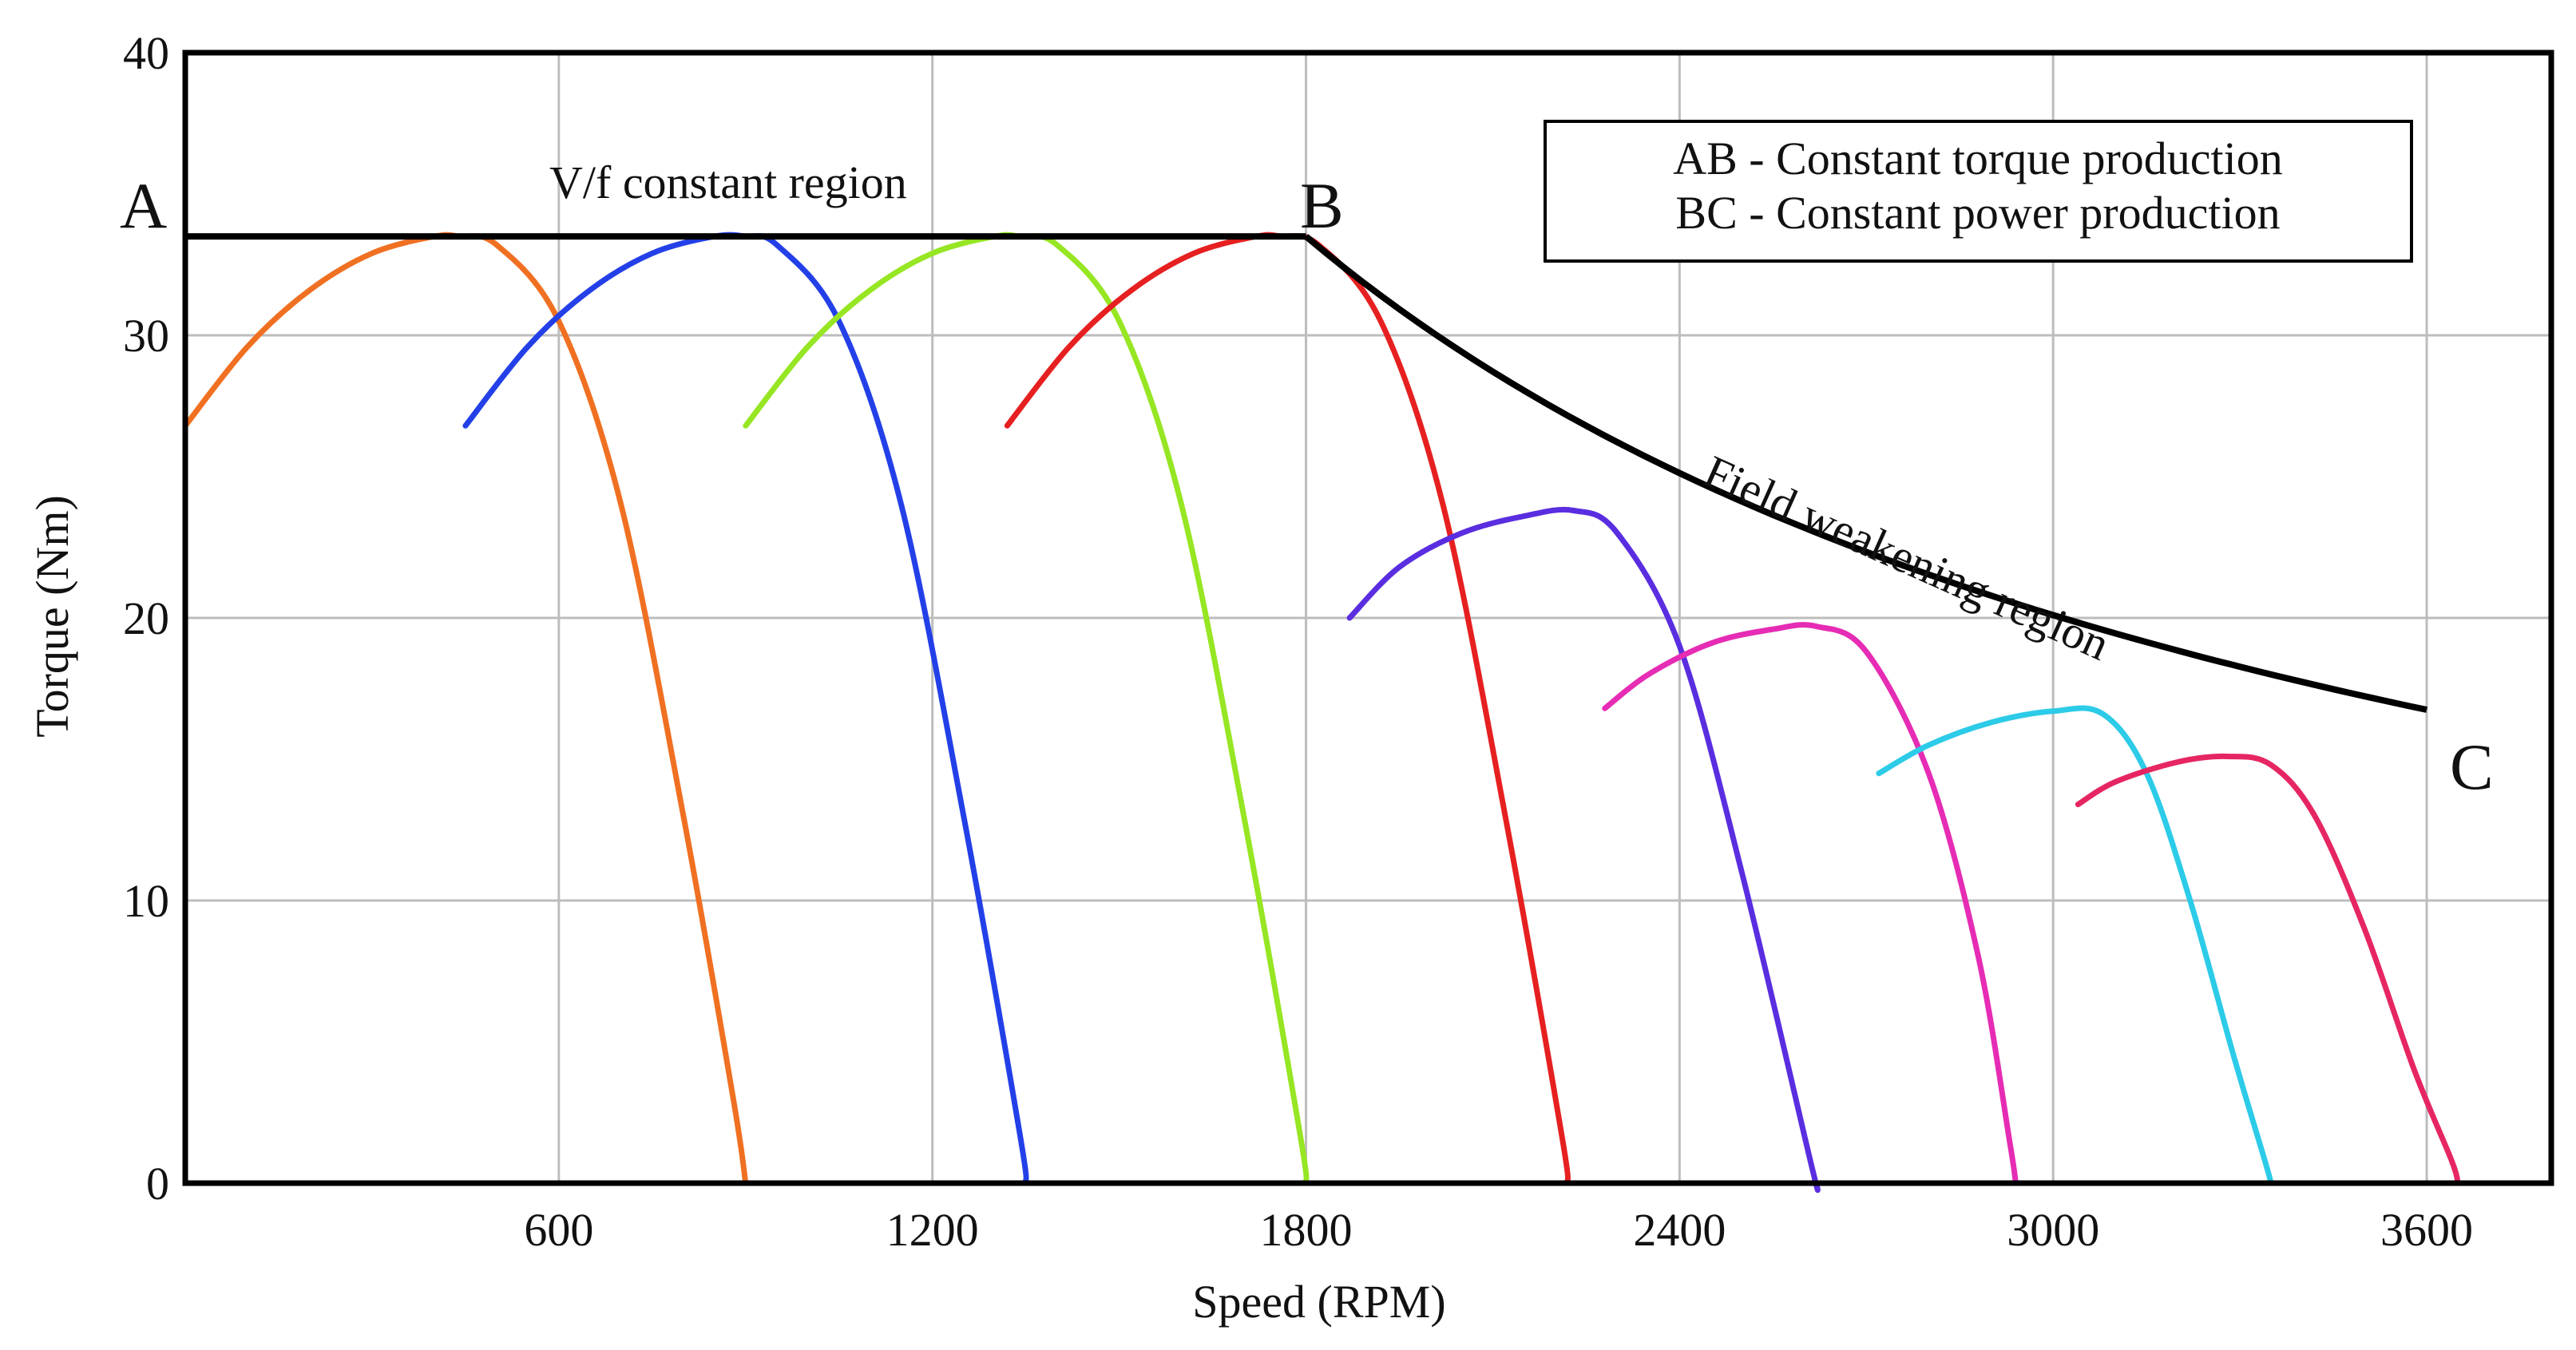 The width and height of the screenshot is (2576, 1350). What do you see at coordinates (52, 616) in the screenshot?
I see `y-axis-title: Torque (Nm)` at bounding box center [52, 616].